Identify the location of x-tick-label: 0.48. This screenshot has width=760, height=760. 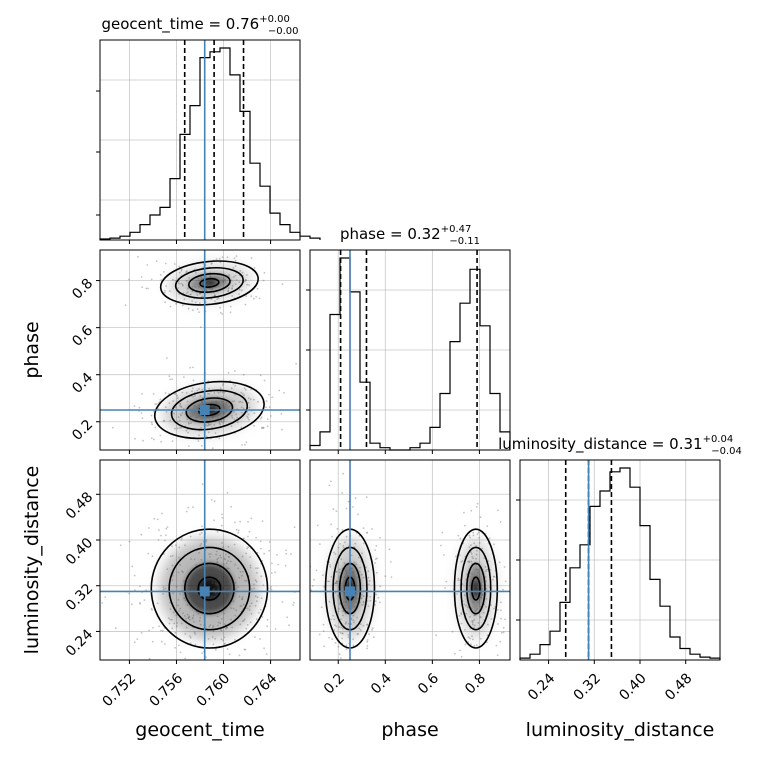
(678, 686).